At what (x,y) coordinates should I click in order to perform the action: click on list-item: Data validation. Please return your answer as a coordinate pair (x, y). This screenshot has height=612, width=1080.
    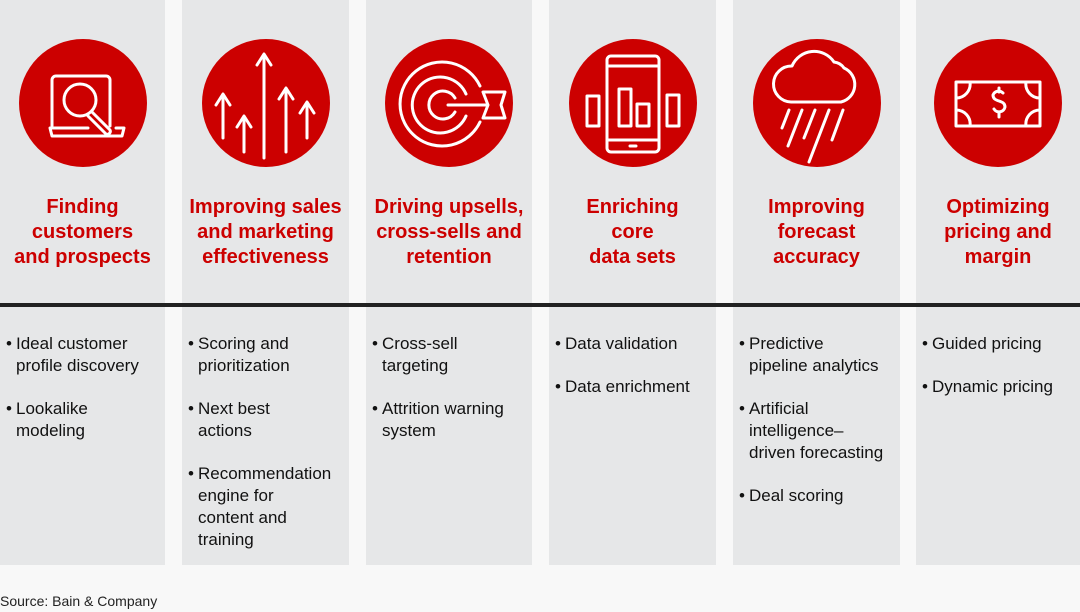
    Looking at the image, I should click on (633, 344).